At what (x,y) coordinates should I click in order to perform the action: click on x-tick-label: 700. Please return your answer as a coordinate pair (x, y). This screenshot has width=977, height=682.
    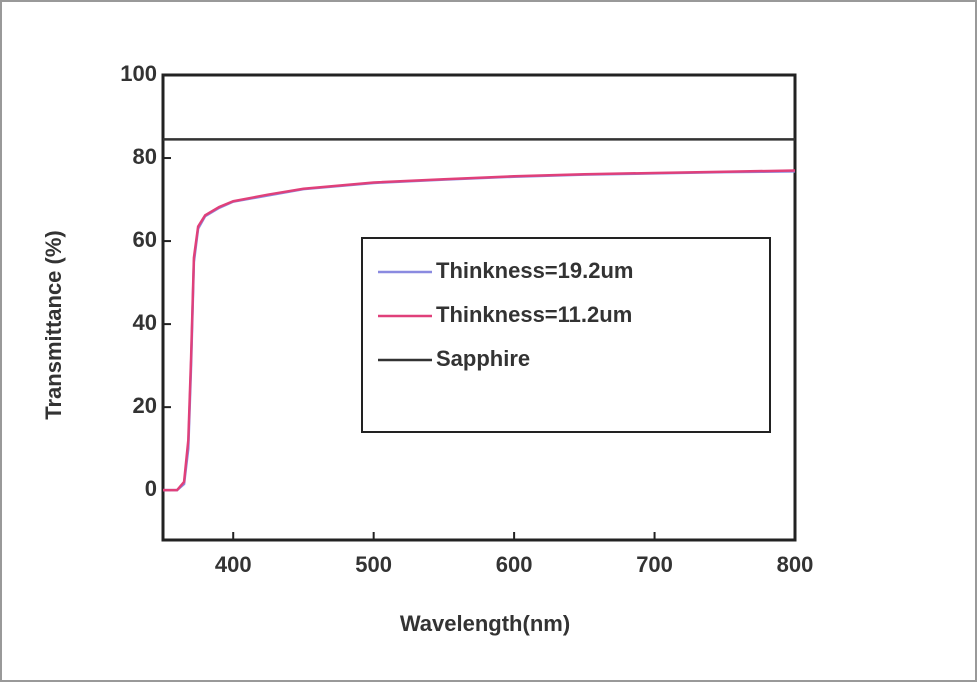
    Looking at the image, I should click on (654, 564).